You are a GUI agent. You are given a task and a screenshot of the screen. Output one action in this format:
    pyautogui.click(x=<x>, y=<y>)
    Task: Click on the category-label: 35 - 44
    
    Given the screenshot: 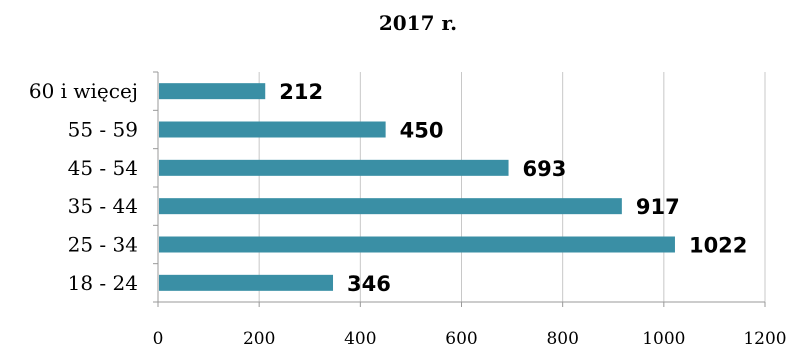 What is the action you would take?
    pyautogui.click(x=103, y=206)
    